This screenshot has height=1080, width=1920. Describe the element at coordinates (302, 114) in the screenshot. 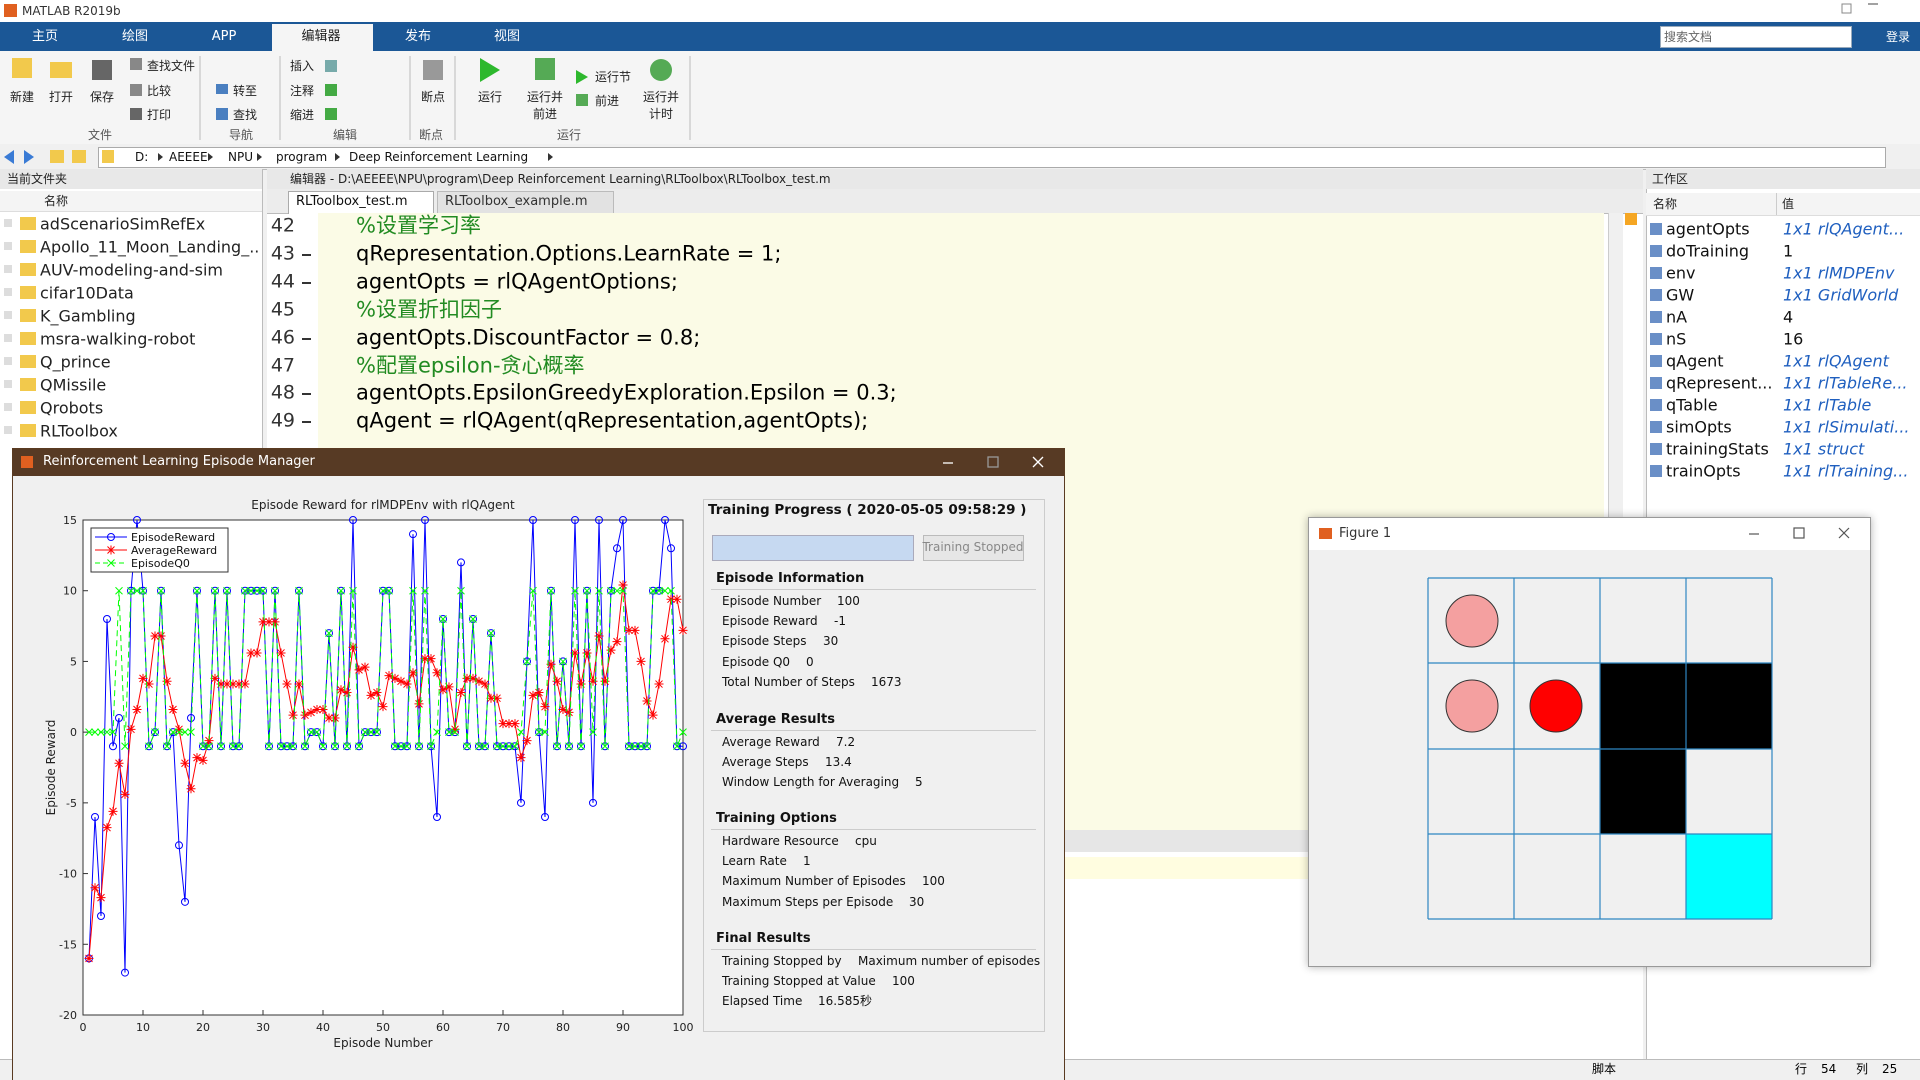

I see `ribbon-button-label: 缩进` at that location.